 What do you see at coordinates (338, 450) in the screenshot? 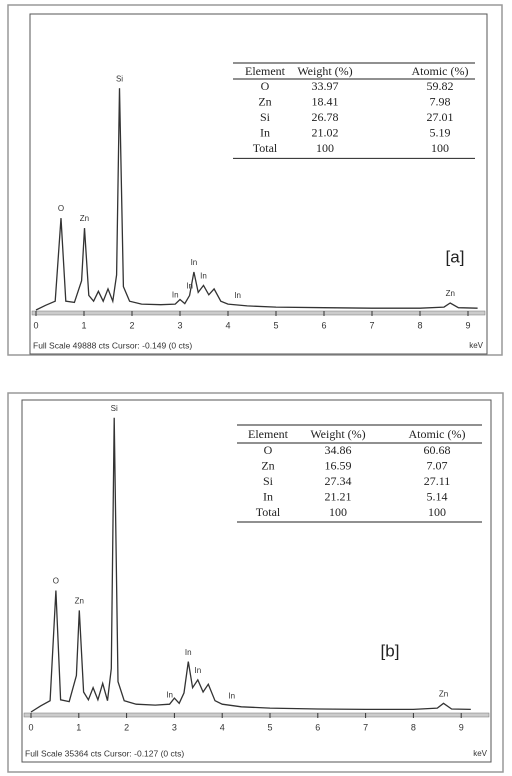
I see `table-cell: 34.86` at bounding box center [338, 450].